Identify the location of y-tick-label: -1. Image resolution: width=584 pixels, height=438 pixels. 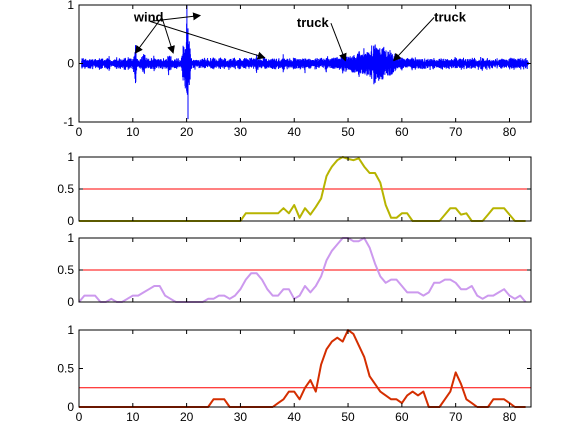
(68, 122).